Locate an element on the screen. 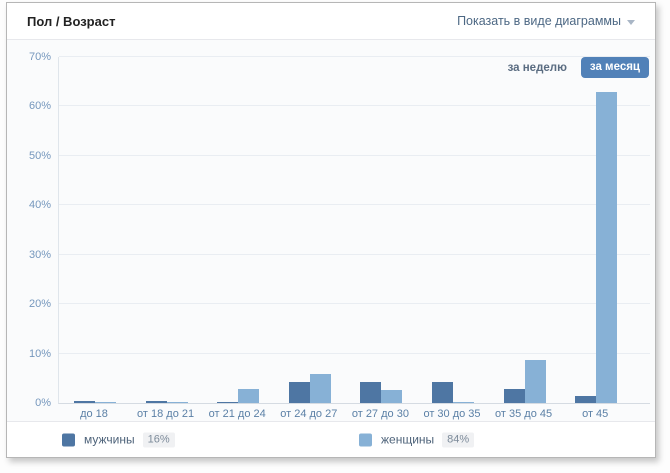  y-tick-label: 10% is located at coordinates (39, 353).